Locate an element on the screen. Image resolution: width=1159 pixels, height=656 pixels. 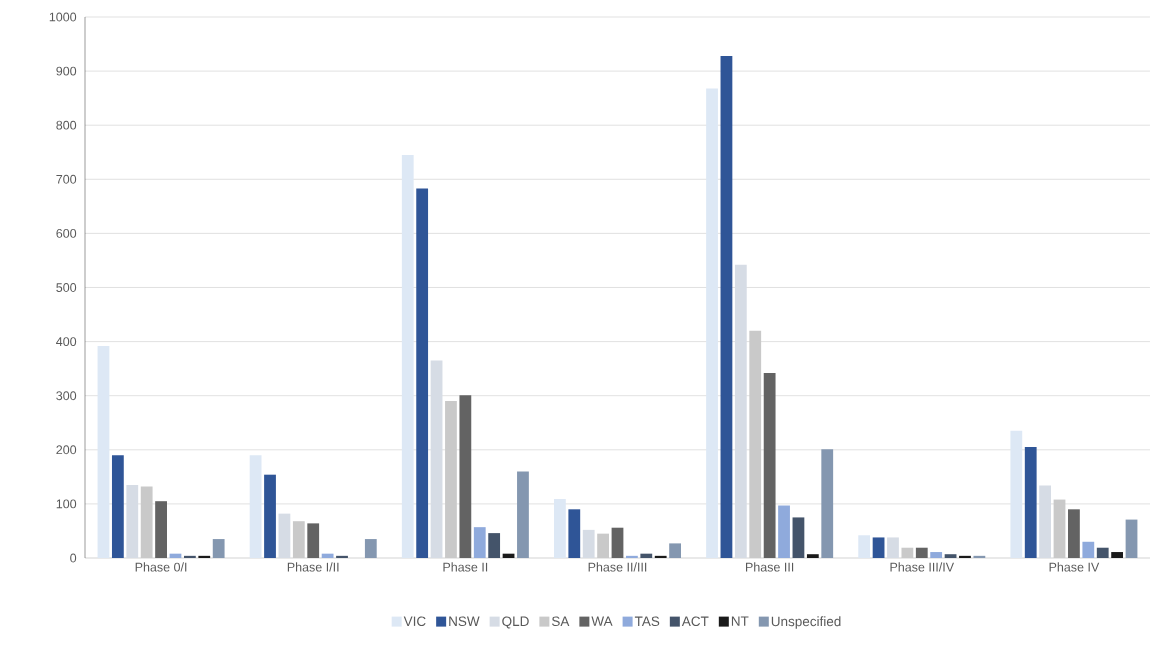
legend-label: QLD is located at coordinates (515, 622).